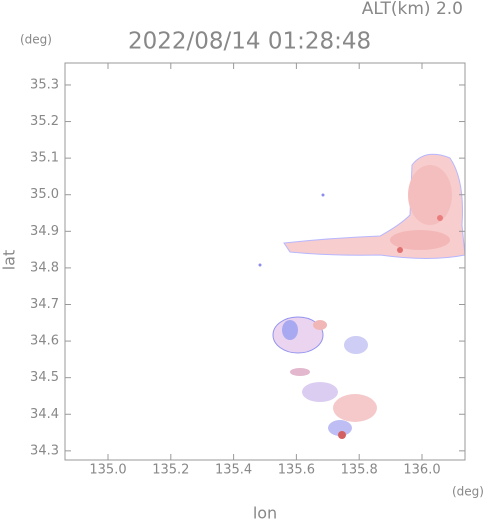 This screenshot has height=521, width=491. I want to click on y-tick-label: 35.0, so click(44, 194).